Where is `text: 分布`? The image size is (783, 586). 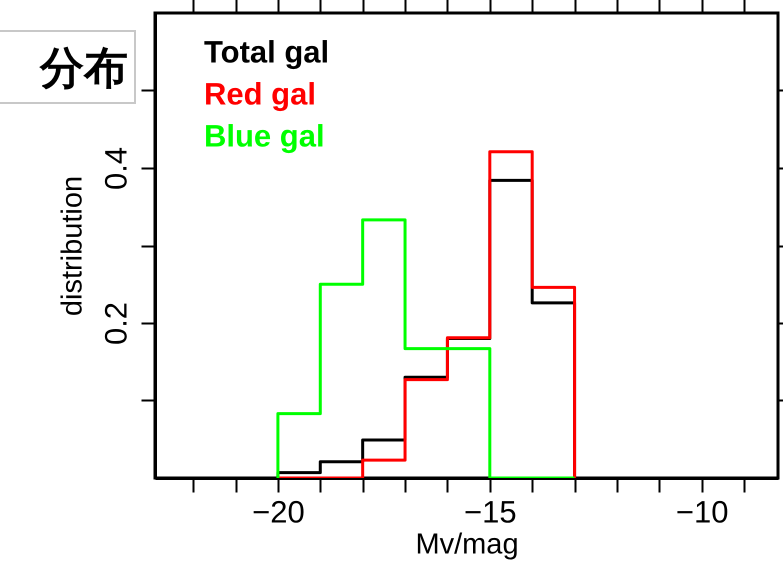 text: 分布 is located at coordinates (68, 67).